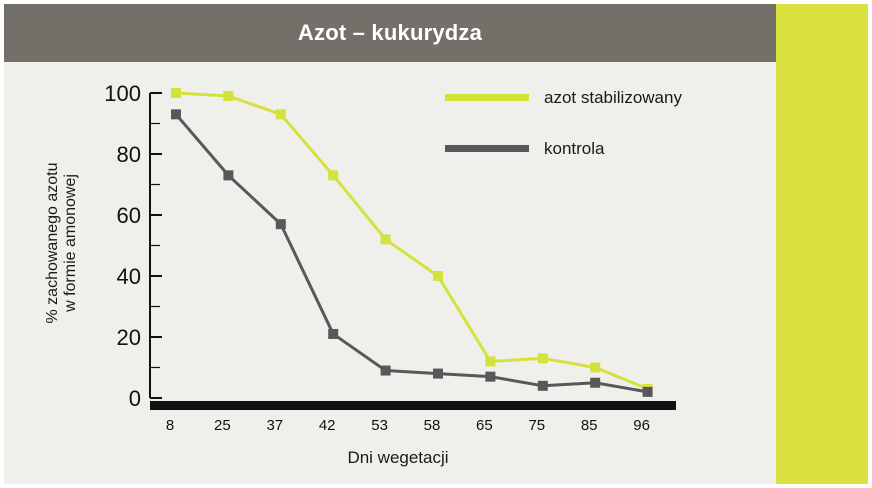  Describe the element at coordinates (641, 425) in the screenshot. I see `x-tick-label: 96` at that location.